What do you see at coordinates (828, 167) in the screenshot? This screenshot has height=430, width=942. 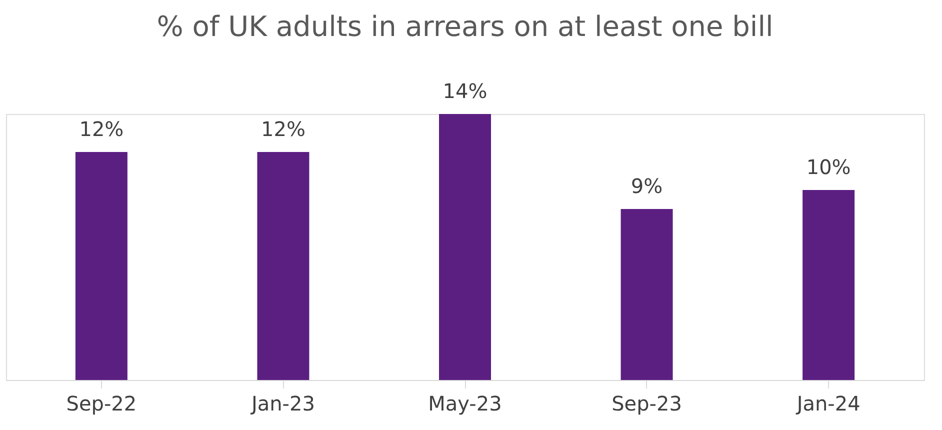 I see `data-label: 10%` at bounding box center [828, 167].